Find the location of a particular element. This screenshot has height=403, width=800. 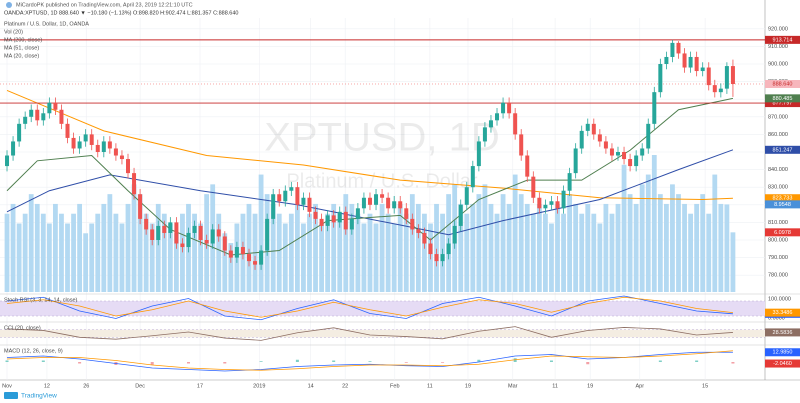

price-label: 8.9548 is located at coordinates (782, 205).